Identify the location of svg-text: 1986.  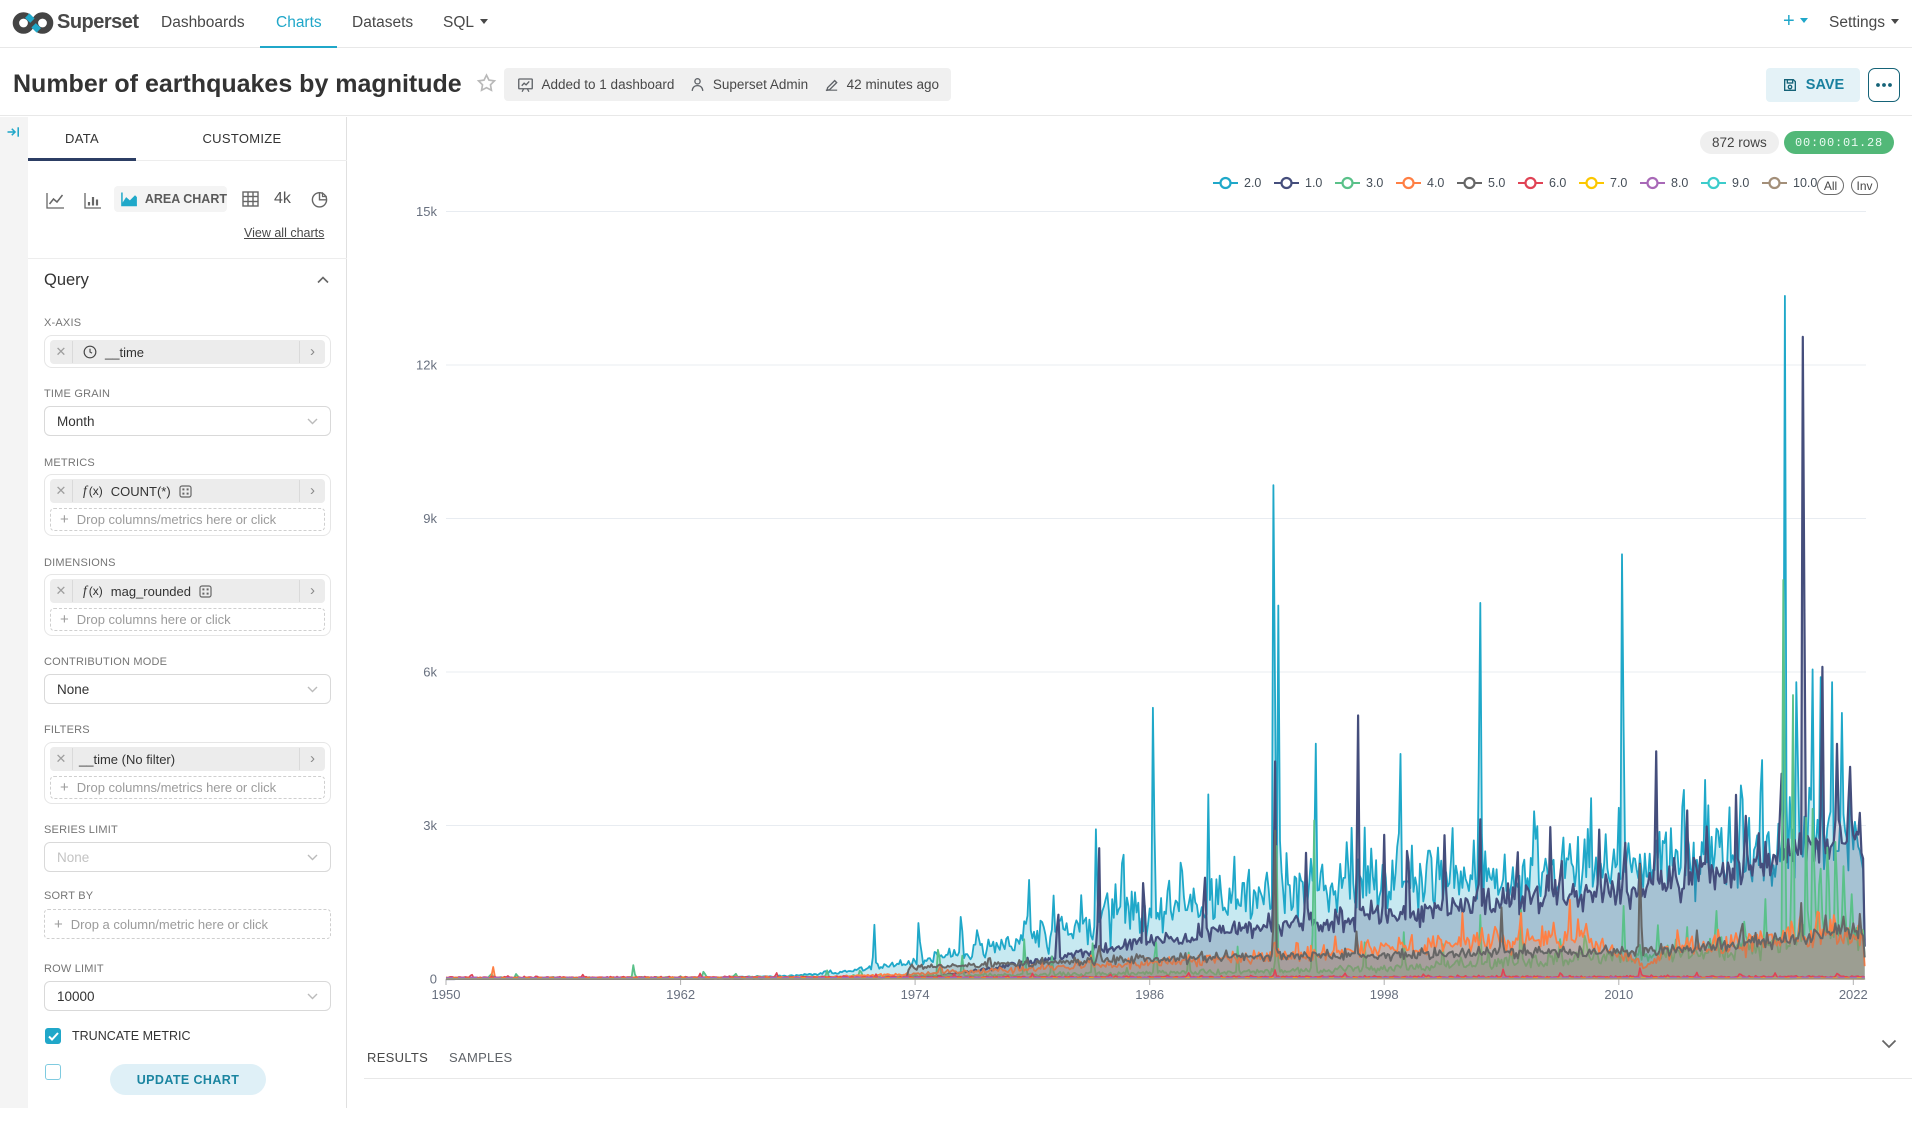
(1149, 994).